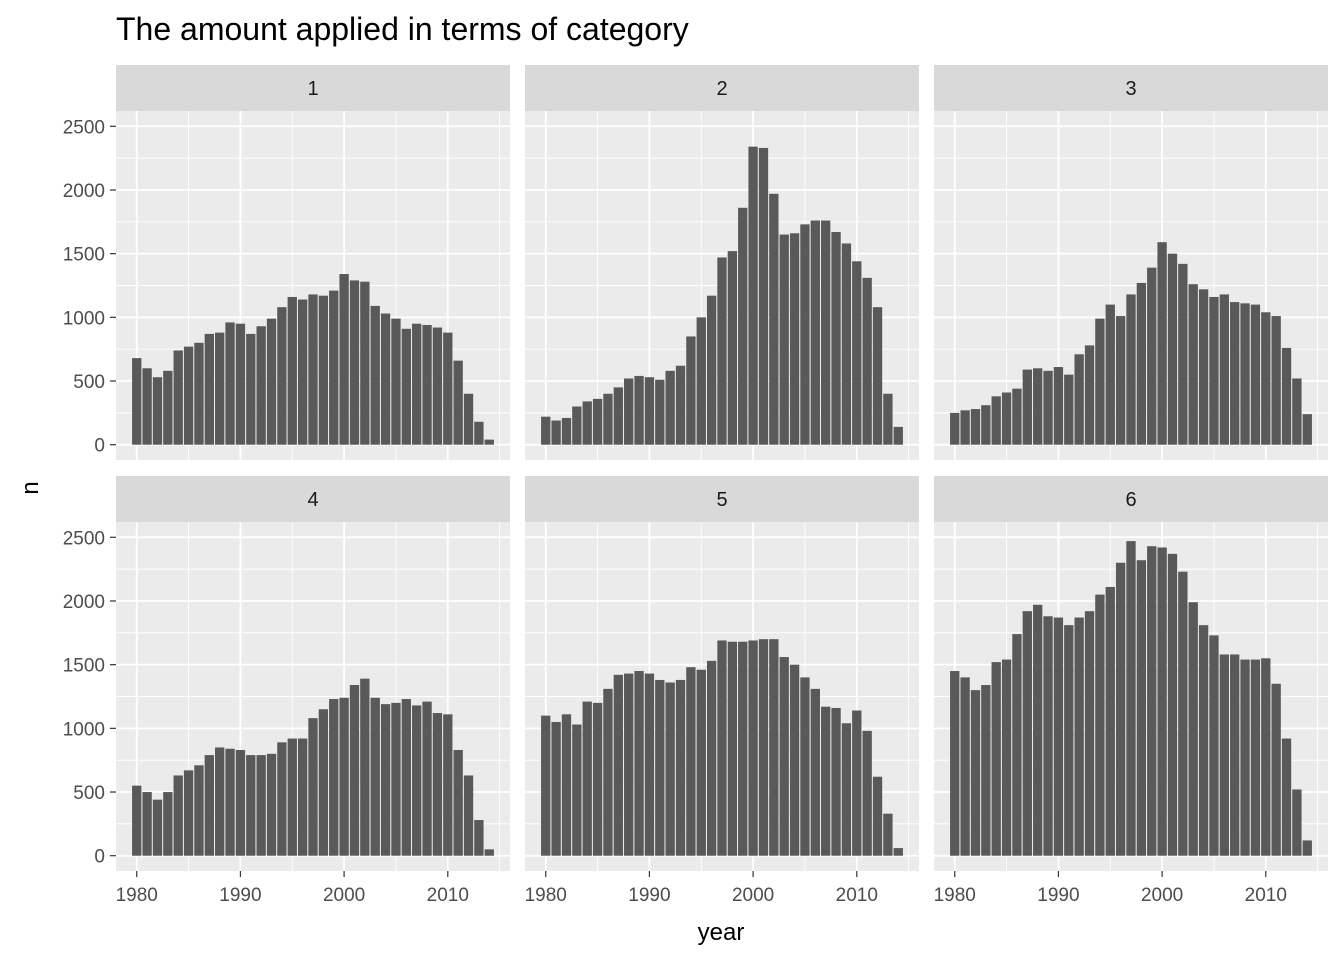  I want to click on y-axis-title: n, so click(30, 487).